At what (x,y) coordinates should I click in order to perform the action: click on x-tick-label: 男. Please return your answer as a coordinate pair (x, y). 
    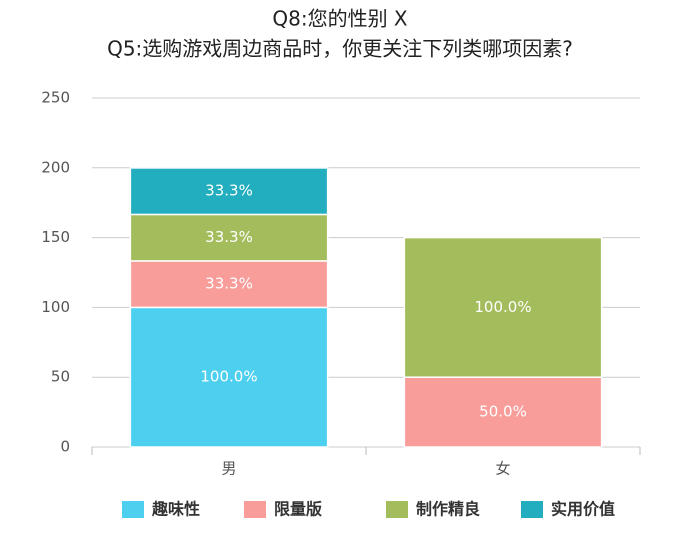
    Looking at the image, I should click on (228, 469).